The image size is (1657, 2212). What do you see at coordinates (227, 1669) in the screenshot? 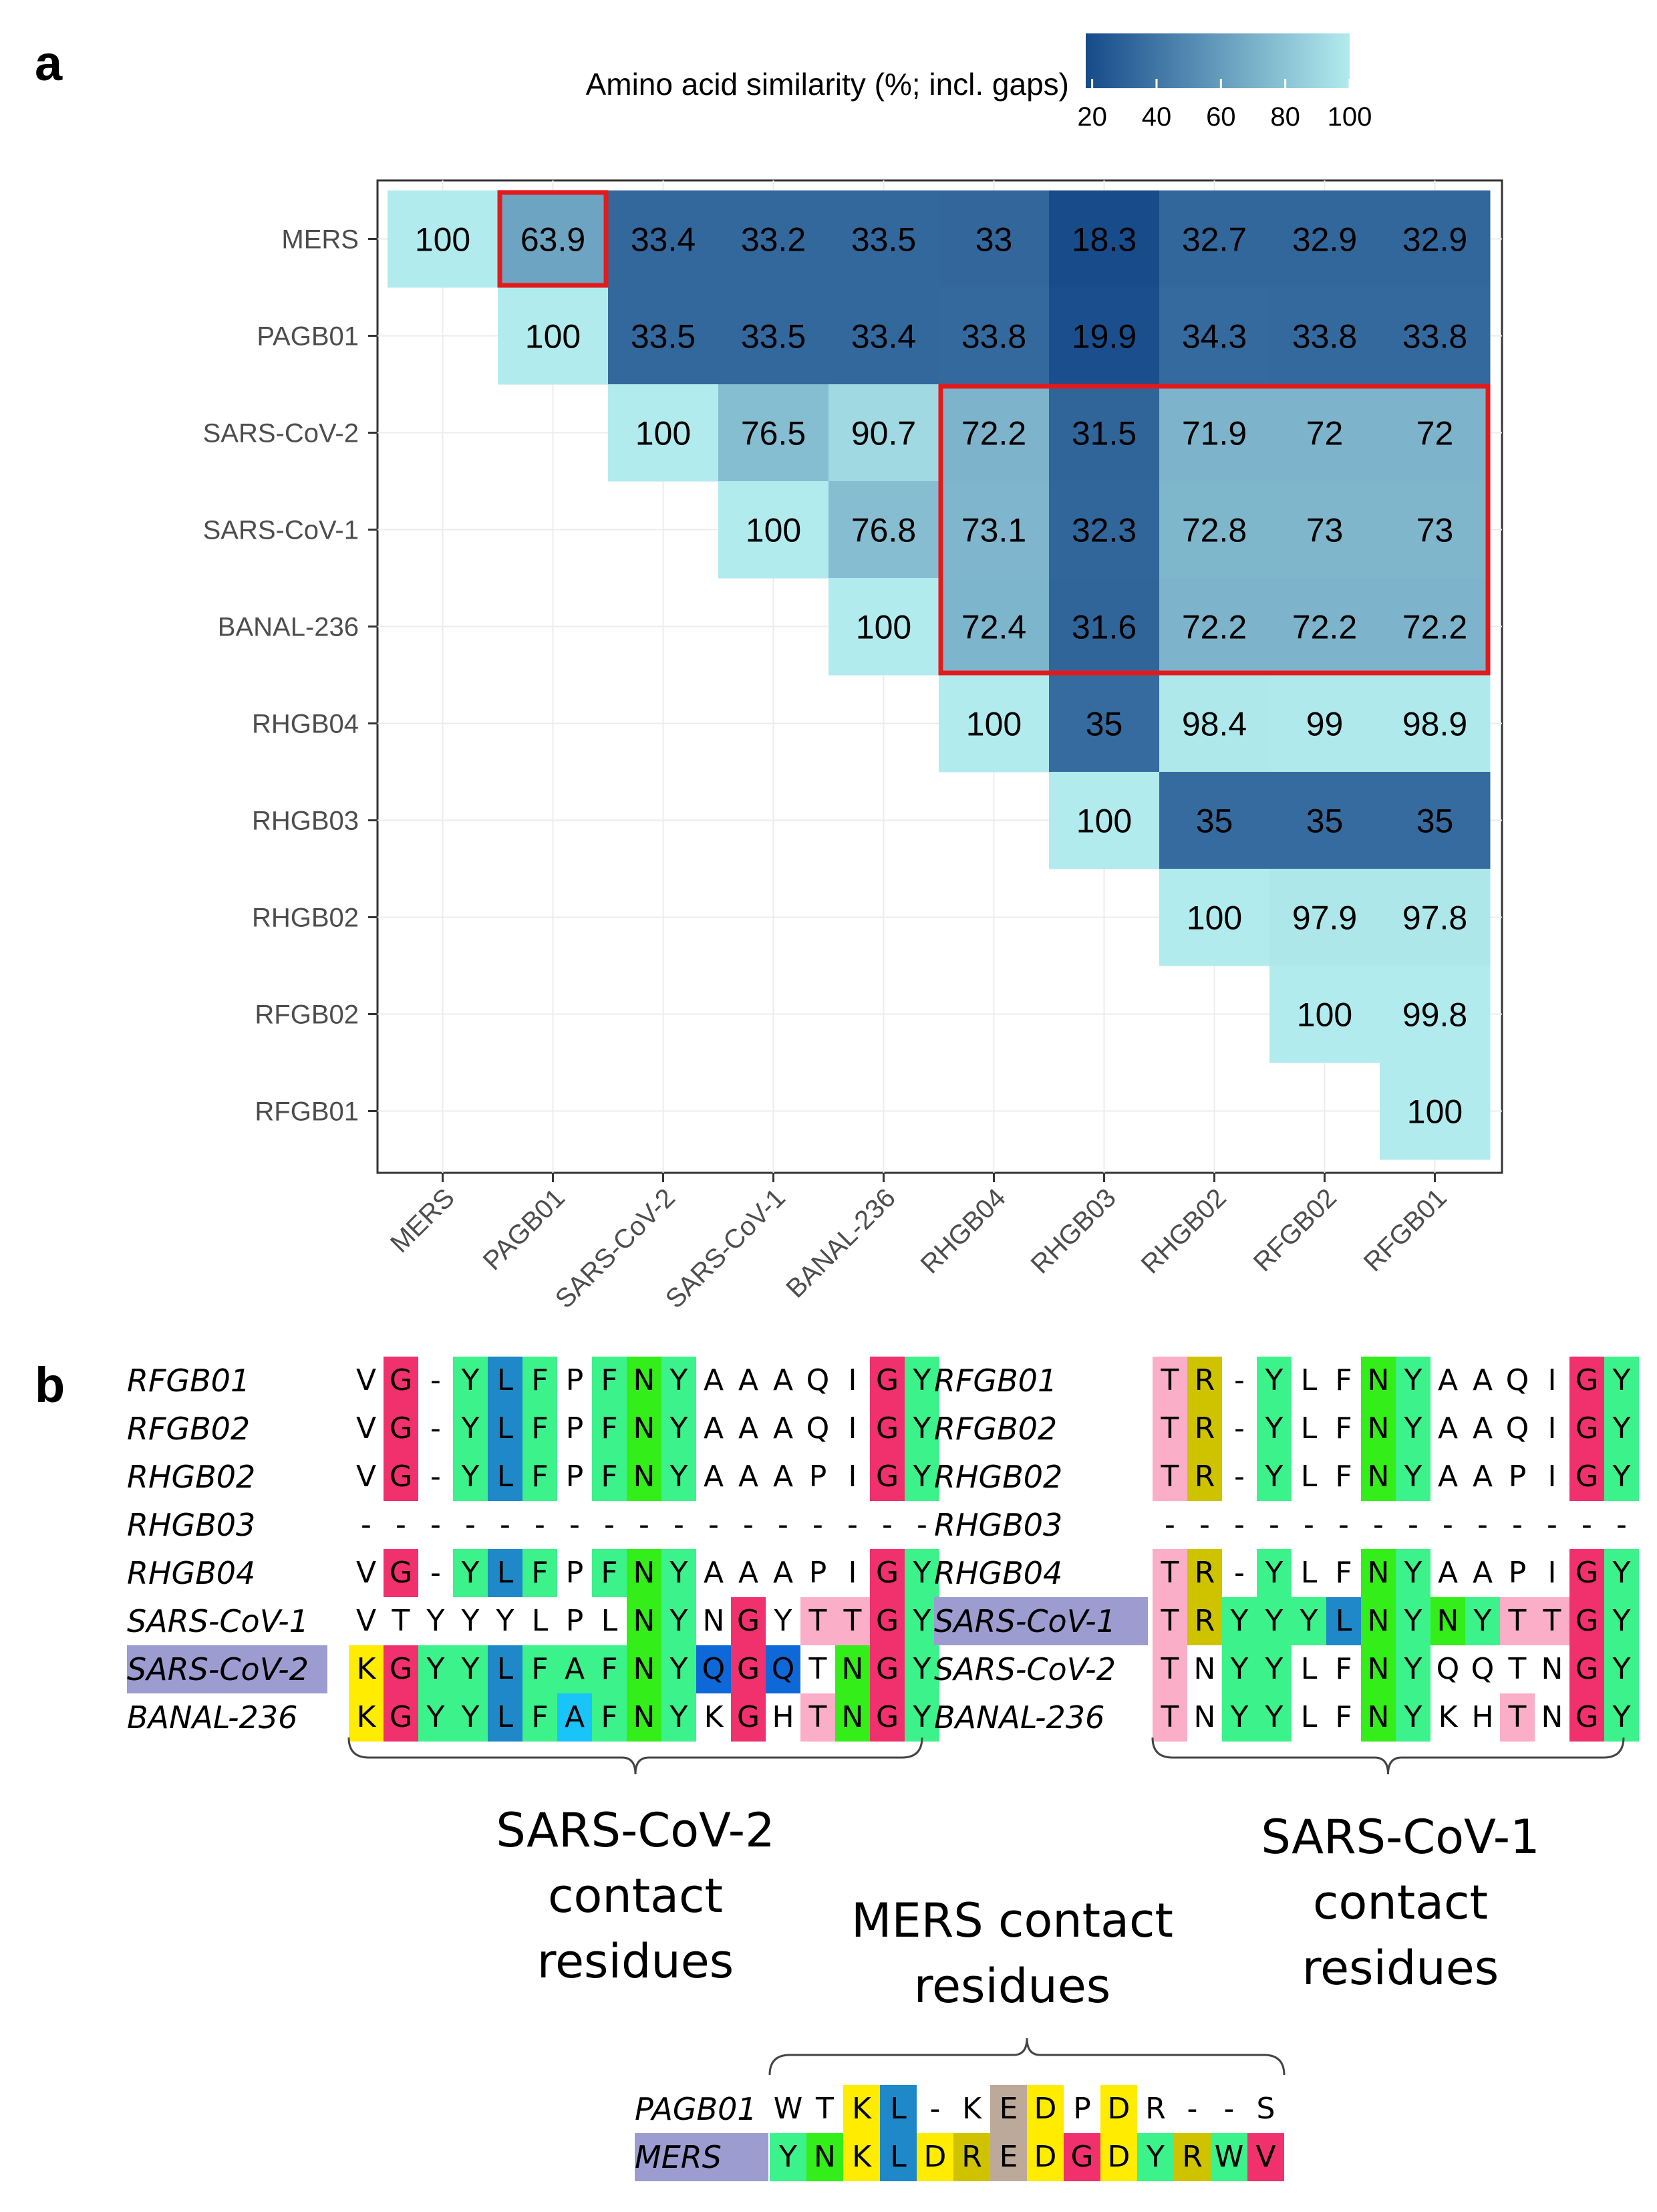
I see `alignment-sequence-name: SARS-CoV-2` at bounding box center [227, 1669].